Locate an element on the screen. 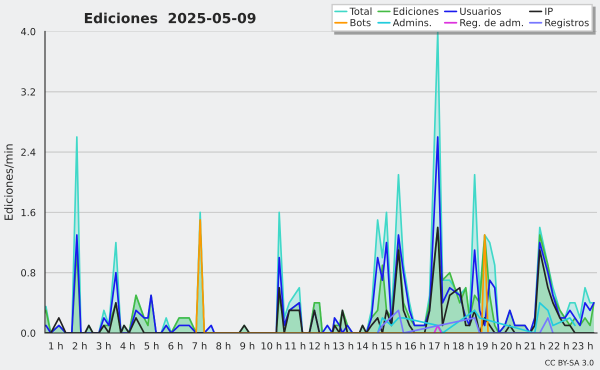 Image resolution: width=600 pixels, height=370 pixels. x-tick-label: 1 h is located at coordinates (56, 346).